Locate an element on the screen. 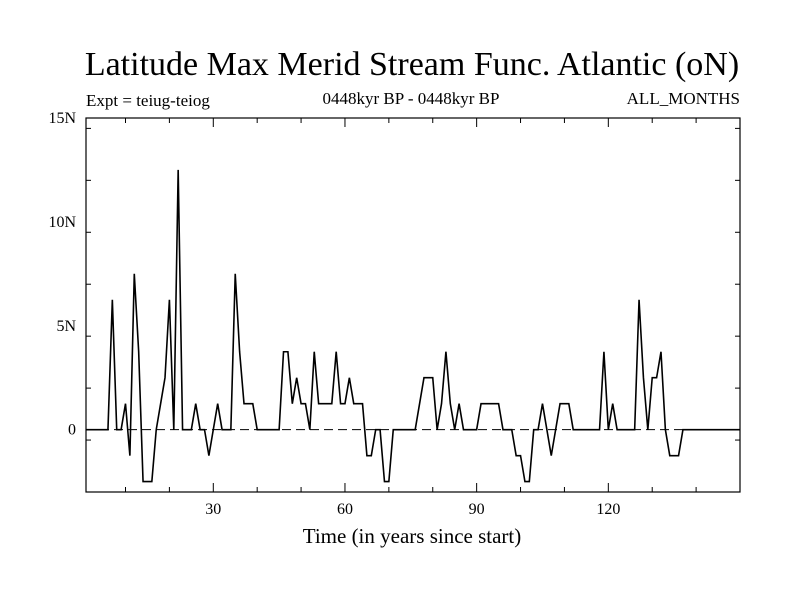  y-tick-label: 10N is located at coordinates (62, 222).